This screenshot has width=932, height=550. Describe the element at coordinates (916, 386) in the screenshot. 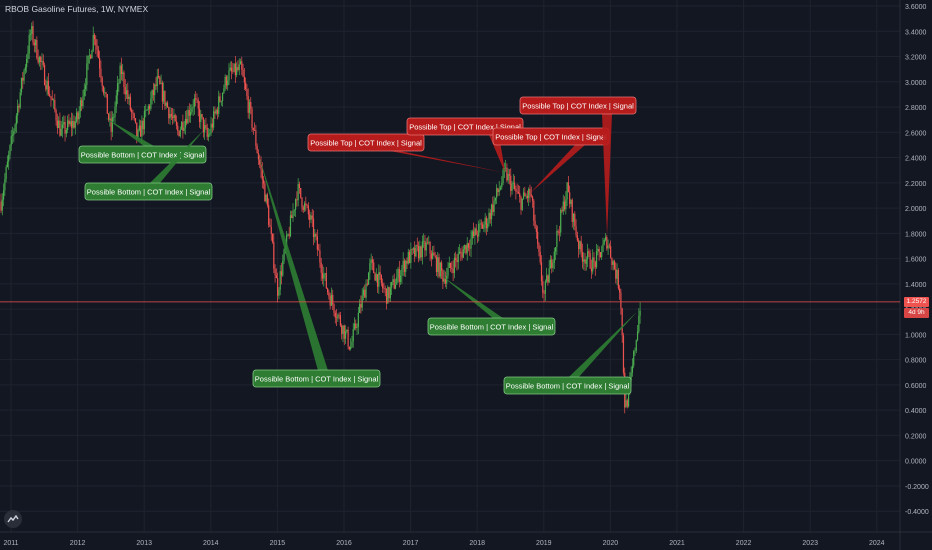

I see `y-tick-label: 0.6000` at that location.